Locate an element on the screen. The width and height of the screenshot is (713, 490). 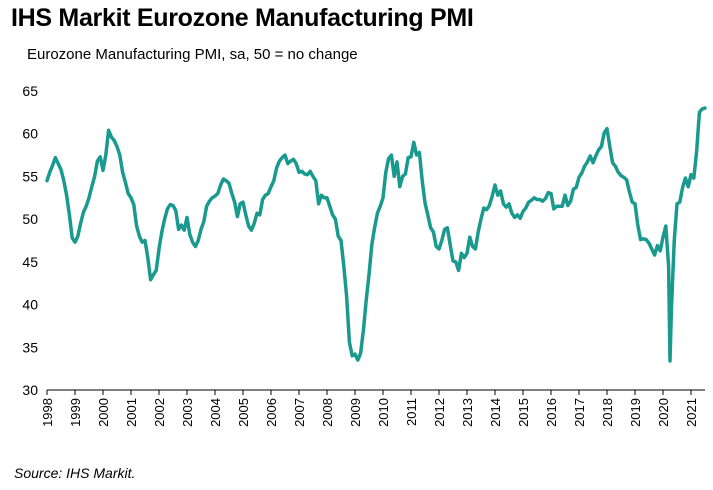
x-tick-label: 1998 is located at coordinates (47, 412).